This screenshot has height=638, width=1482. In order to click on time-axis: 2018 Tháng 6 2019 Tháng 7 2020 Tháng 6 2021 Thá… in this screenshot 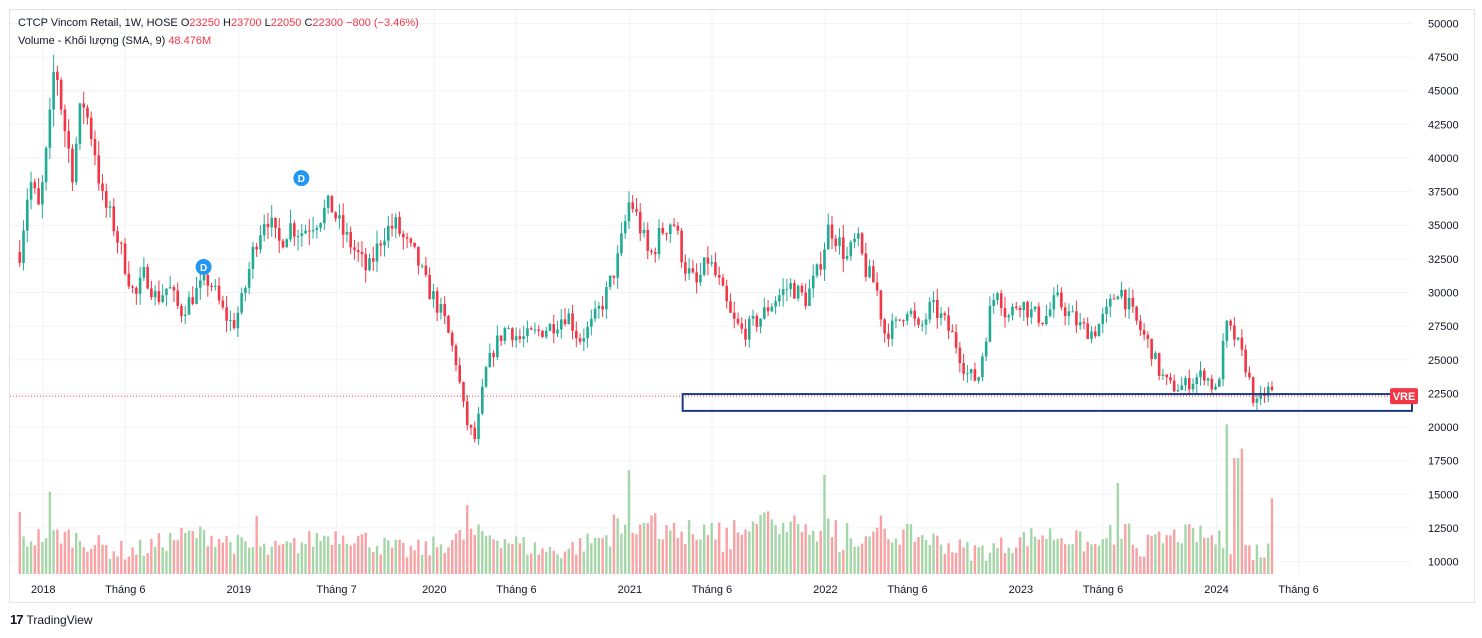, I will do `click(675, 590)`.